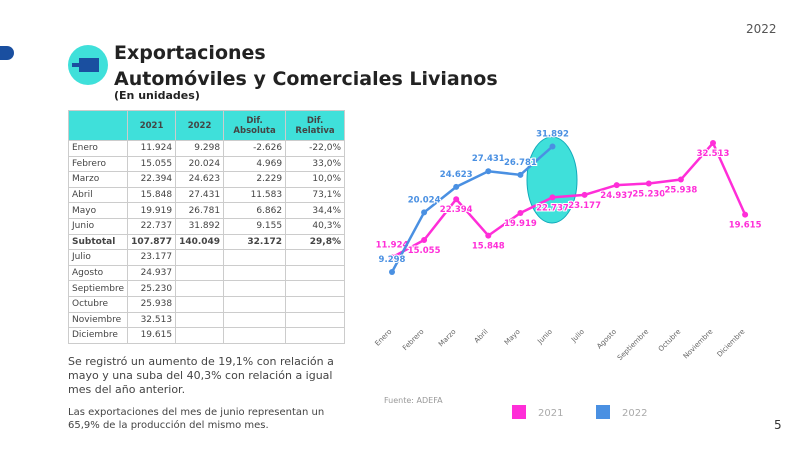  Describe the element at coordinates (152, 273) in the screenshot. I see `table-cell: 24.937` at that location.